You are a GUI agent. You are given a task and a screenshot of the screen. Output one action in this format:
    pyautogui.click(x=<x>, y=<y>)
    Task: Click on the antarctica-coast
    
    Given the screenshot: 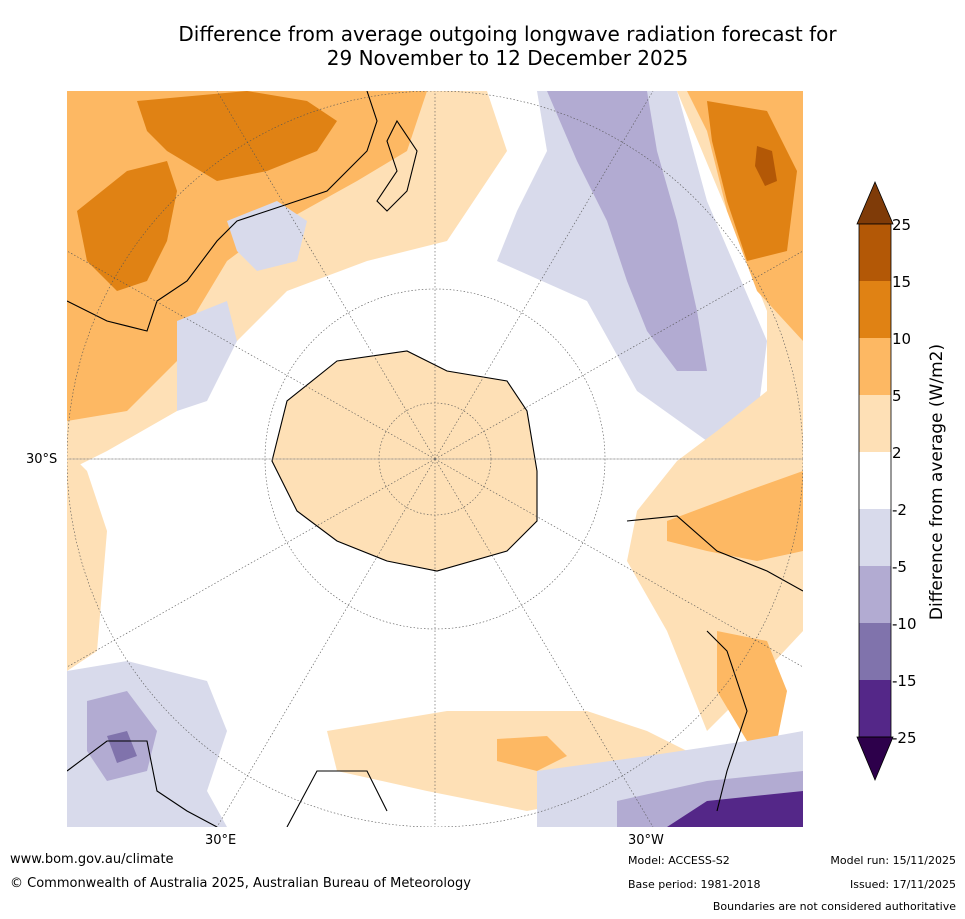 What is the action you would take?
    pyautogui.click(x=404, y=461)
    